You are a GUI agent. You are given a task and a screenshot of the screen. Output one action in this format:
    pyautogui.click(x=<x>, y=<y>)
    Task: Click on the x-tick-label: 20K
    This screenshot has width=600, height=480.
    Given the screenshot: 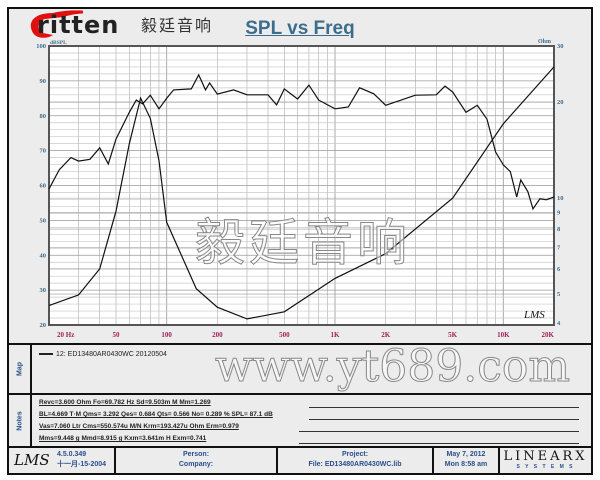 What is the action you would take?
    pyautogui.click(x=548, y=335)
    